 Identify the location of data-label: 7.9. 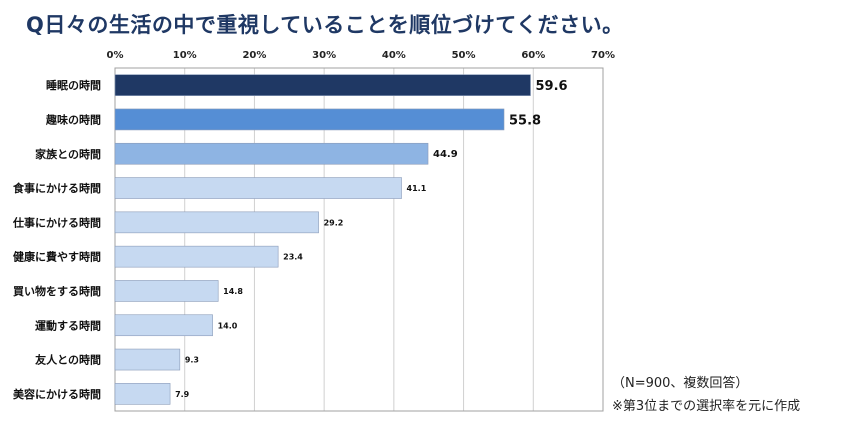
(182, 394).